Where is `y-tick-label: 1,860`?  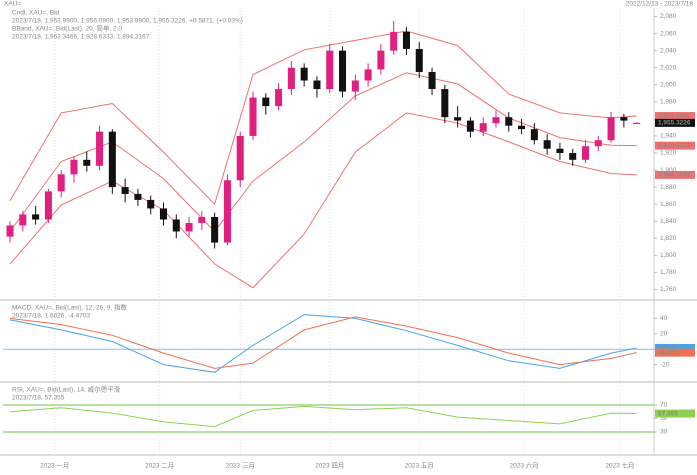 y-tick-label: 1,860 is located at coordinates (668, 204).